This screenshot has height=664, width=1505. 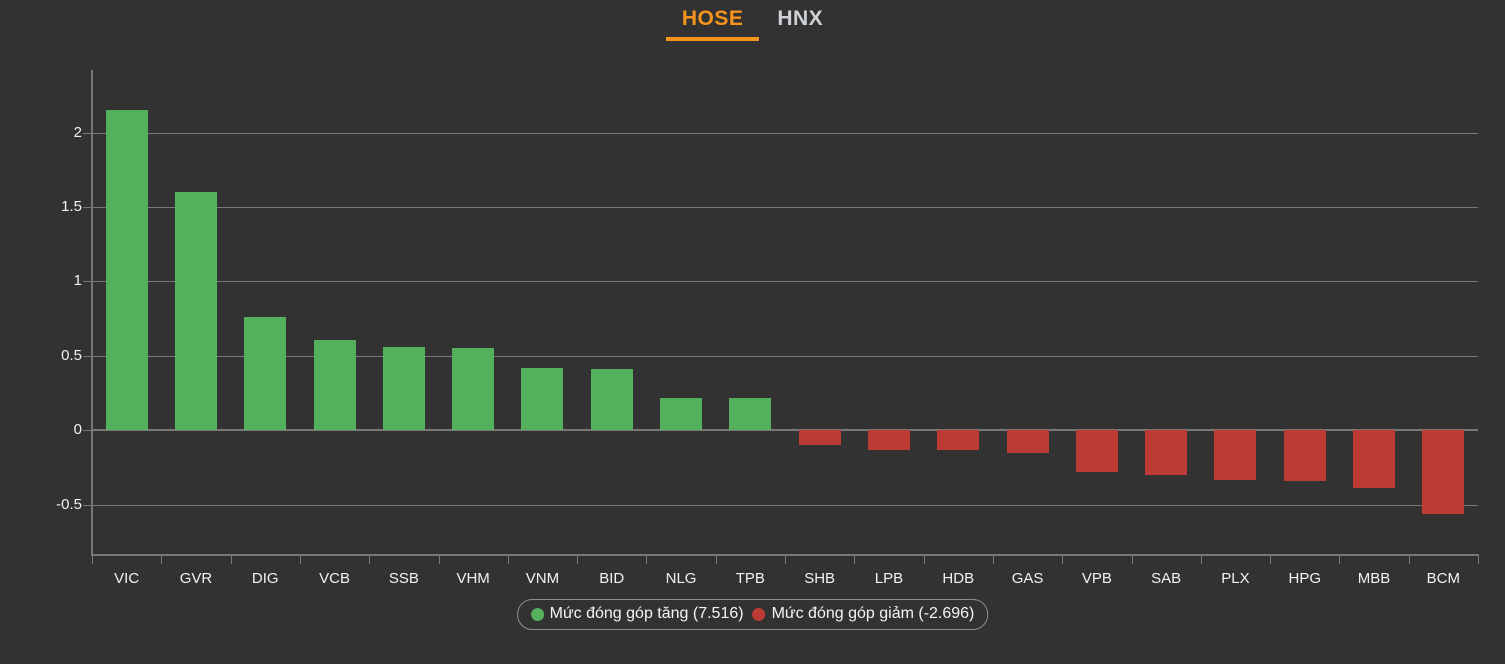 I want to click on x-tick-label-VHM: VHM, so click(x=473, y=578).